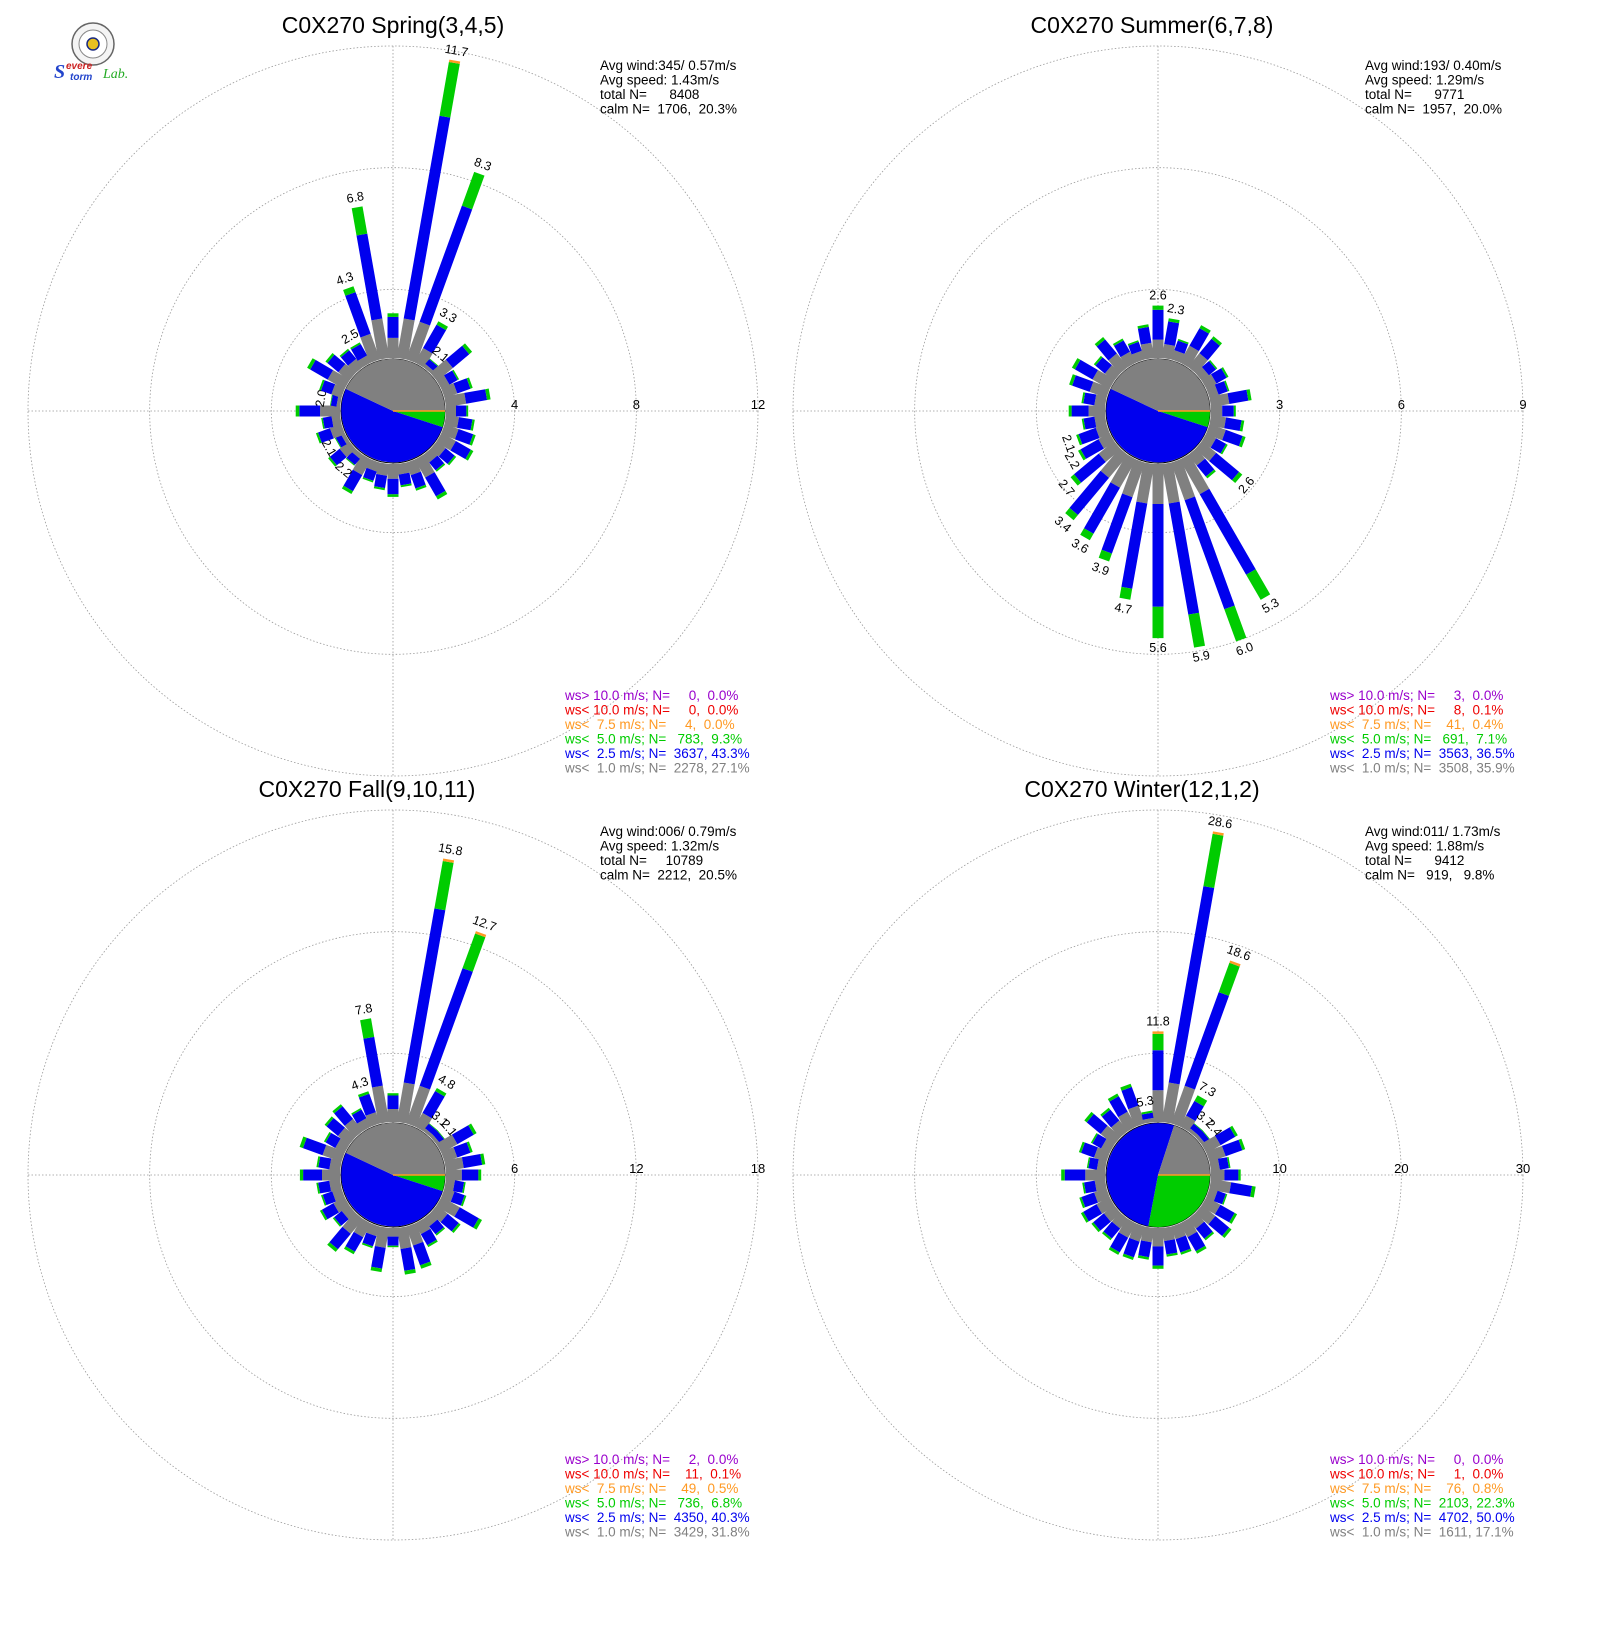 The height and width of the screenshot is (1640, 1620). Describe the element at coordinates (1160, 384) in the screenshot. I see `calm-sector-gray` at that location.